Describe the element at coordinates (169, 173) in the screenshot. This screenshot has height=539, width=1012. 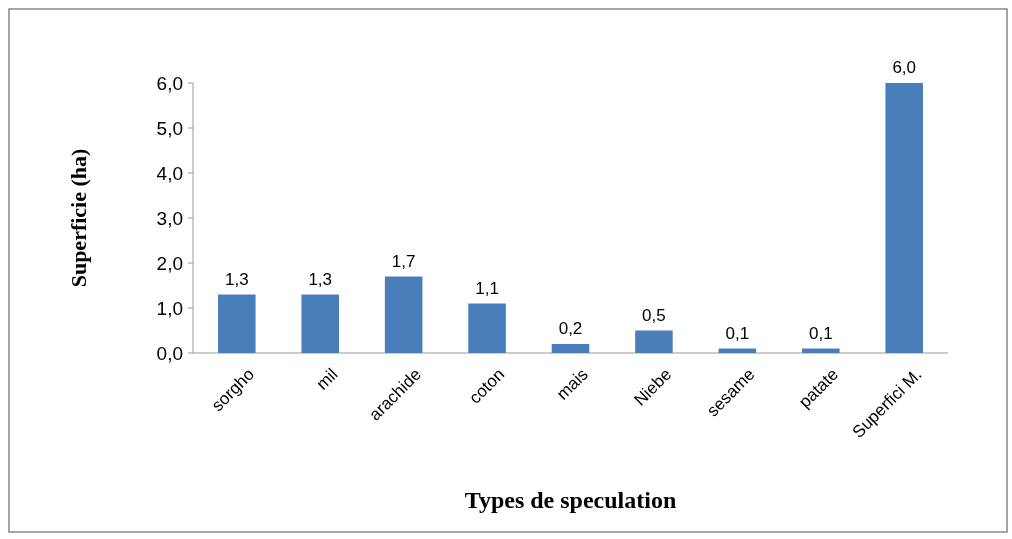
I see `y-tick-label: 4,0` at that location.